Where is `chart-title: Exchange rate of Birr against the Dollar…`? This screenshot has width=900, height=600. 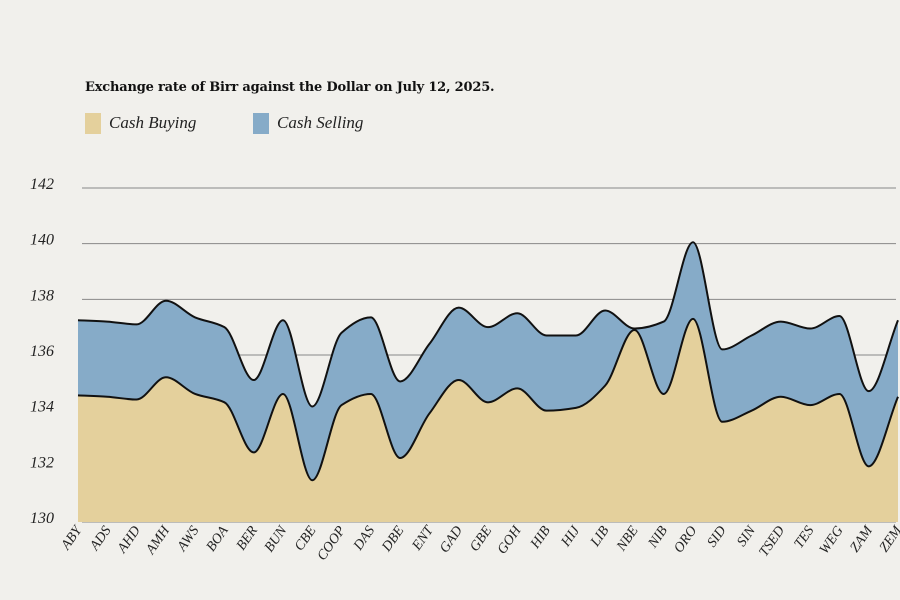 chart-title: Exchange rate of Birr against the Dollar… is located at coordinates (290, 87).